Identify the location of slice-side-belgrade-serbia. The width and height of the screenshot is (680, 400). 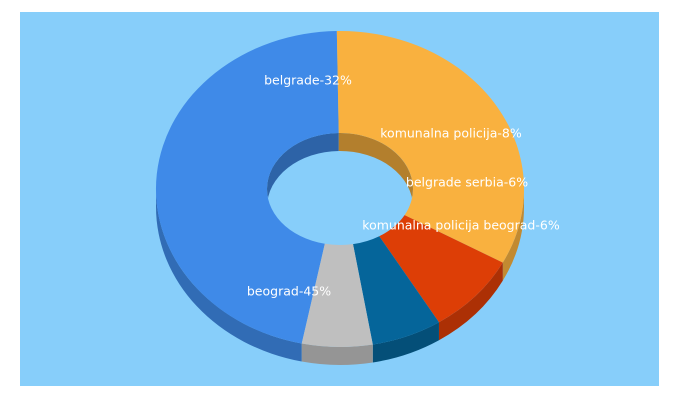
(405, 342).